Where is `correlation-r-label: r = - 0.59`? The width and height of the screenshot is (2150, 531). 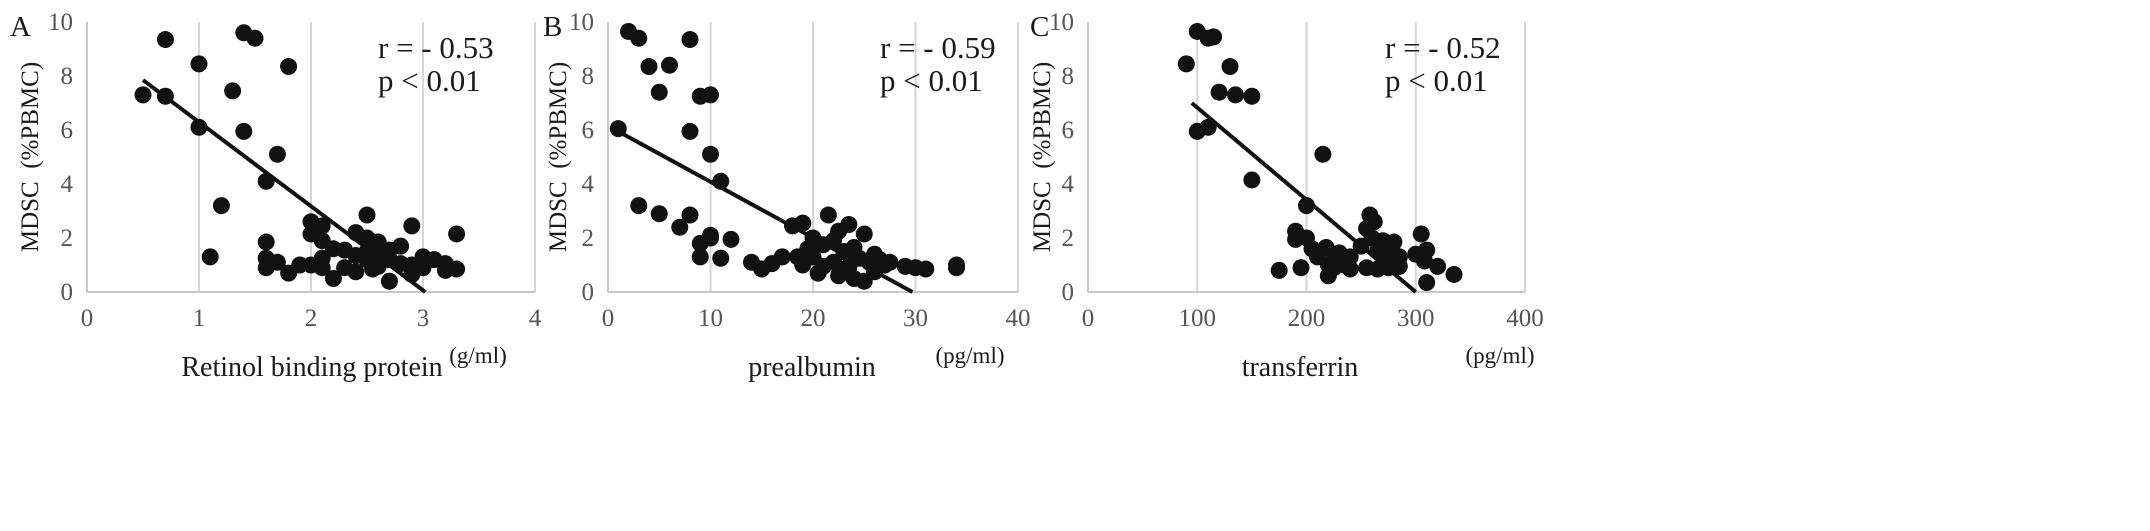 correlation-r-label: r = - 0.59 is located at coordinates (938, 47).